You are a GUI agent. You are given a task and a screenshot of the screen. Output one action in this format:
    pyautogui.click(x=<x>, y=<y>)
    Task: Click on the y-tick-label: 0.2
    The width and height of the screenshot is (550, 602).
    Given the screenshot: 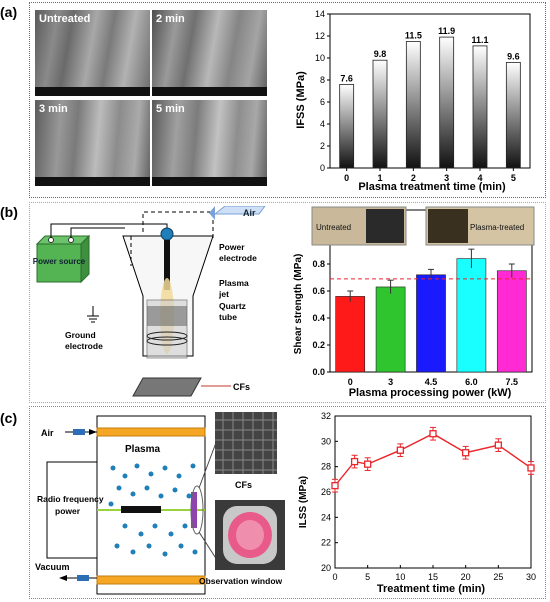 What is the action you would take?
    pyautogui.click(x=318, y=345)
    